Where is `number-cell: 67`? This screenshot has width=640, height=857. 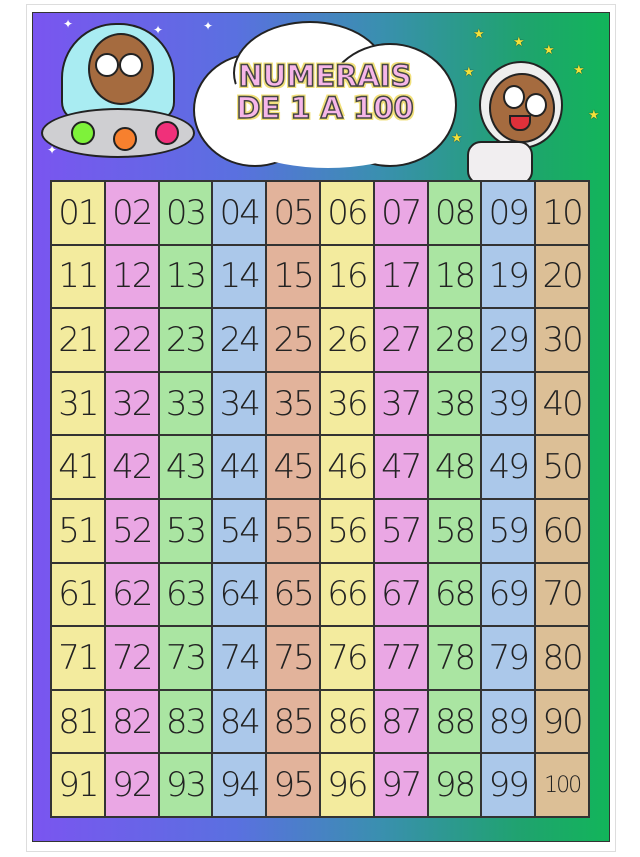
number-cell: 67 is located at coordinates (400, 594).